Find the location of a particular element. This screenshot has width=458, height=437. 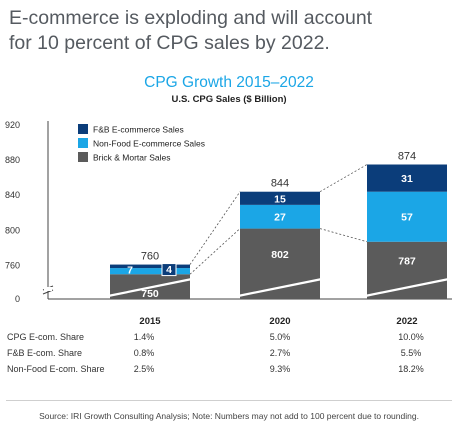

y-tick-label: 760 is located at coordinates (12, 265).